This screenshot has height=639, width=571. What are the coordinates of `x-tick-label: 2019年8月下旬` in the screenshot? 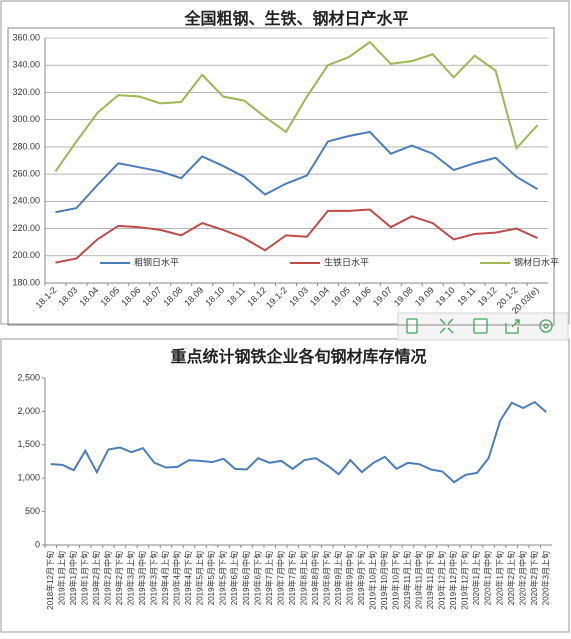 It's located at (326, 578).